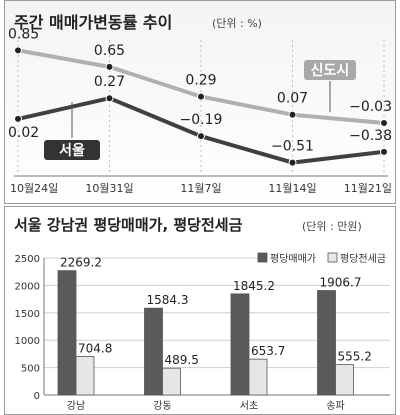 Image resolution: width=400 pixels, height=415 pixels. Describe the element at coordinates (109, 82) in the screenshot. I see `data-label: 0.27` at that location.